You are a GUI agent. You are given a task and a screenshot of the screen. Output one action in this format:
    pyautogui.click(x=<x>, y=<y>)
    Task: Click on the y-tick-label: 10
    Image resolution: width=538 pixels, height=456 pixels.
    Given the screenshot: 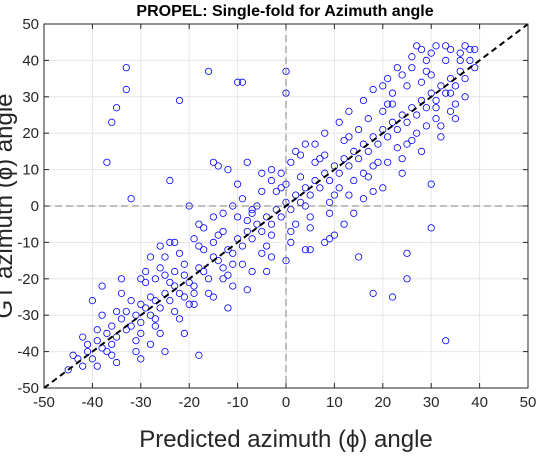 What is the action you would take?
    pyautogui.click(x=30, y=170)
    